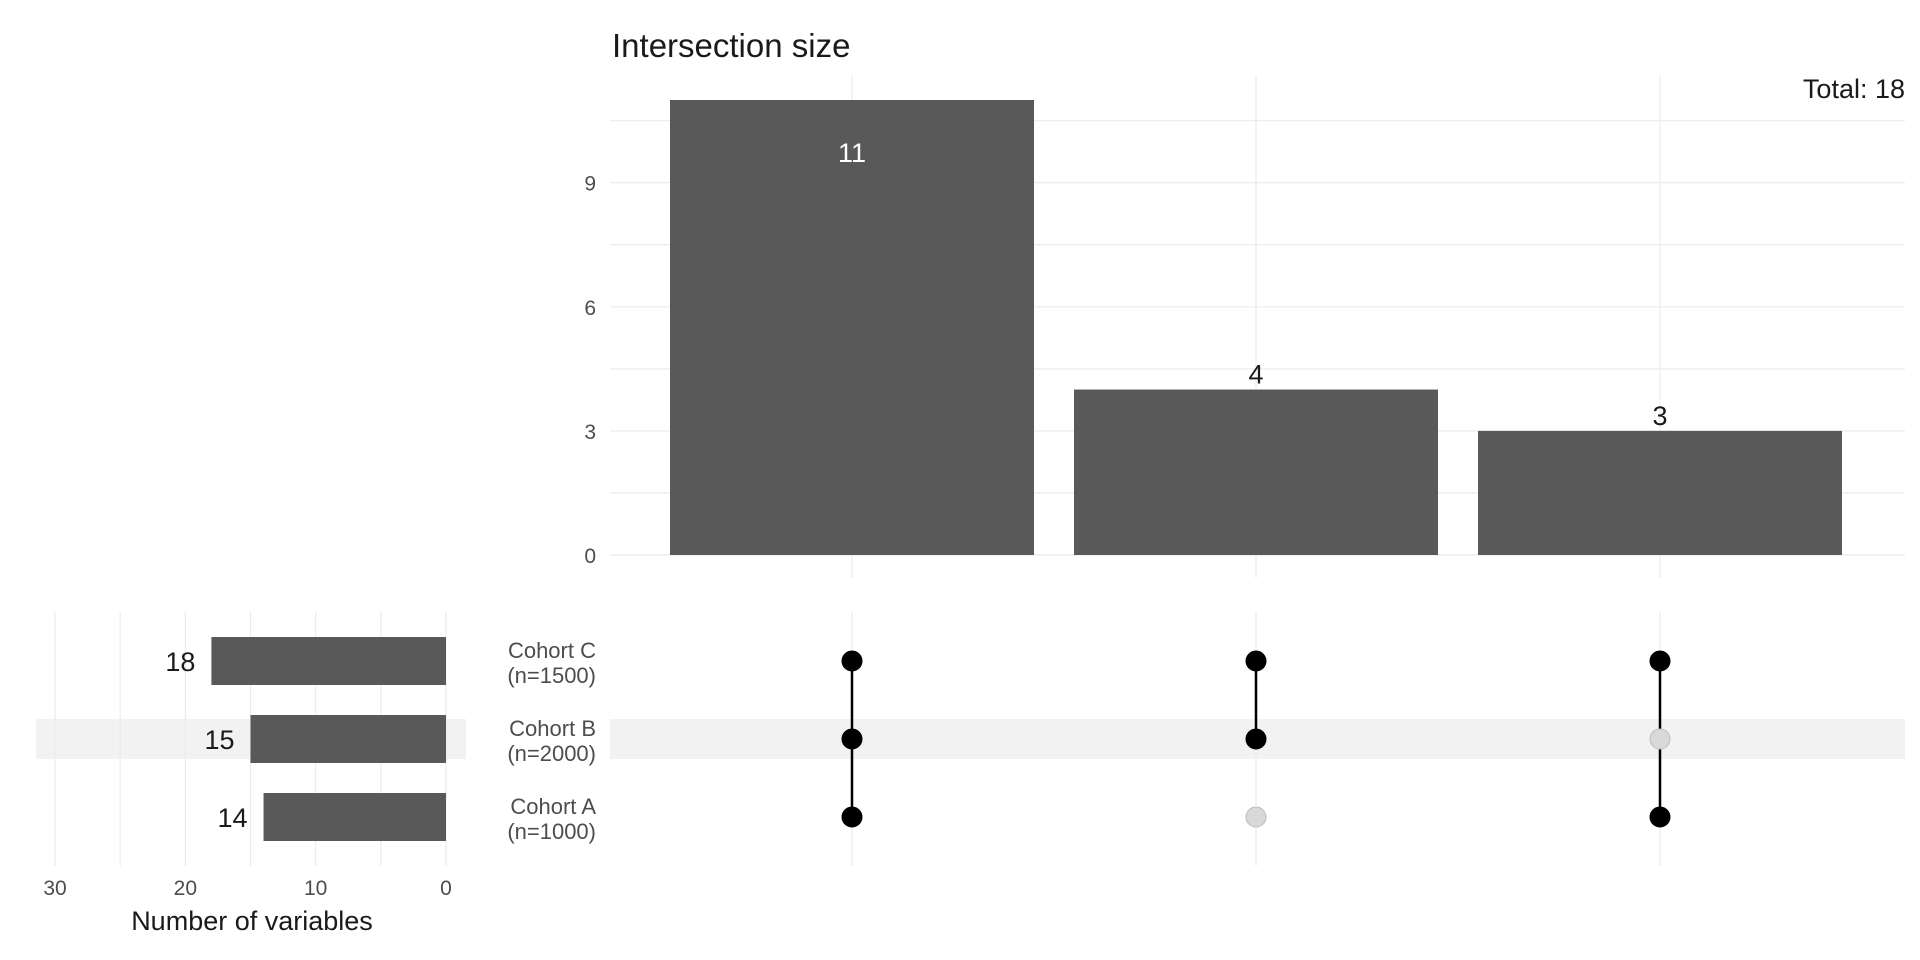 The height and width of the screenshot is (960, 1920). What do you see at coordinates (232, 818) in the screenshot?
I see `set-size-bar-label: 14` at bounding box center [232, 818].